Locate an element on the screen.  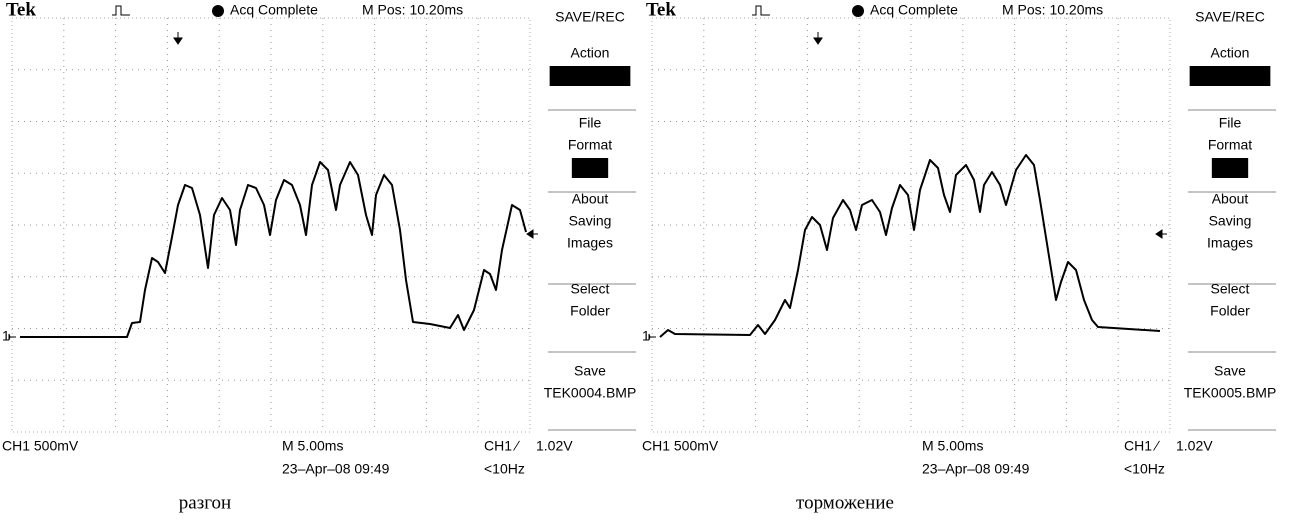
caption: торможение is located at coordinates (845, 502).